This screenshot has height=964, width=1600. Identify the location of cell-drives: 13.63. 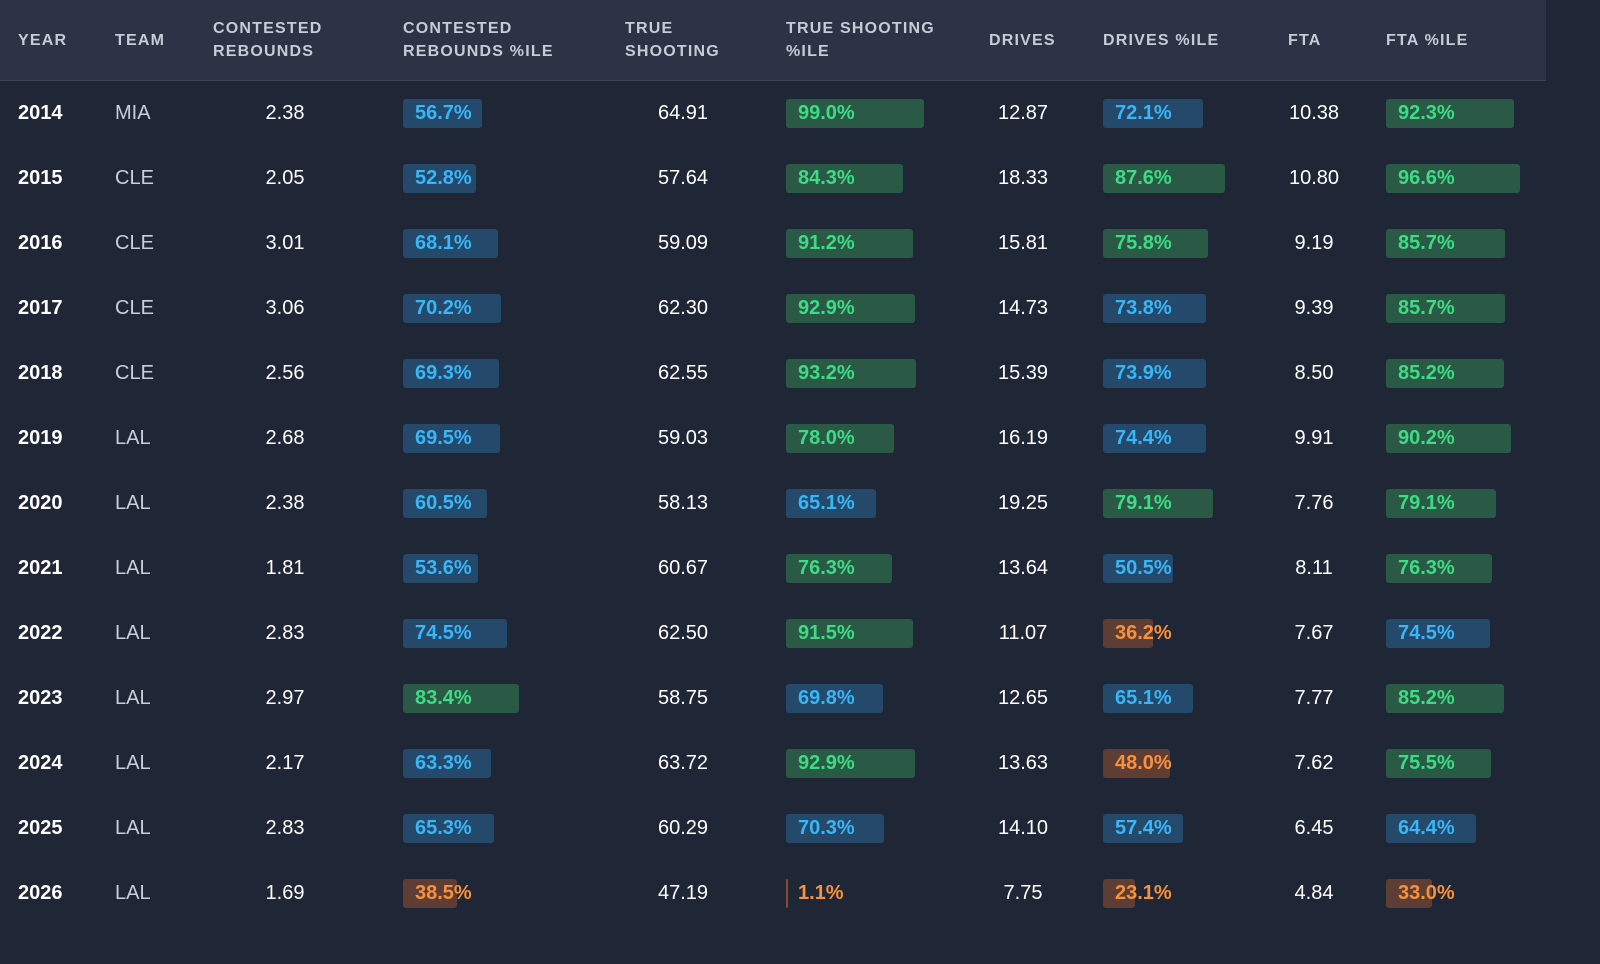
(1023, 763).